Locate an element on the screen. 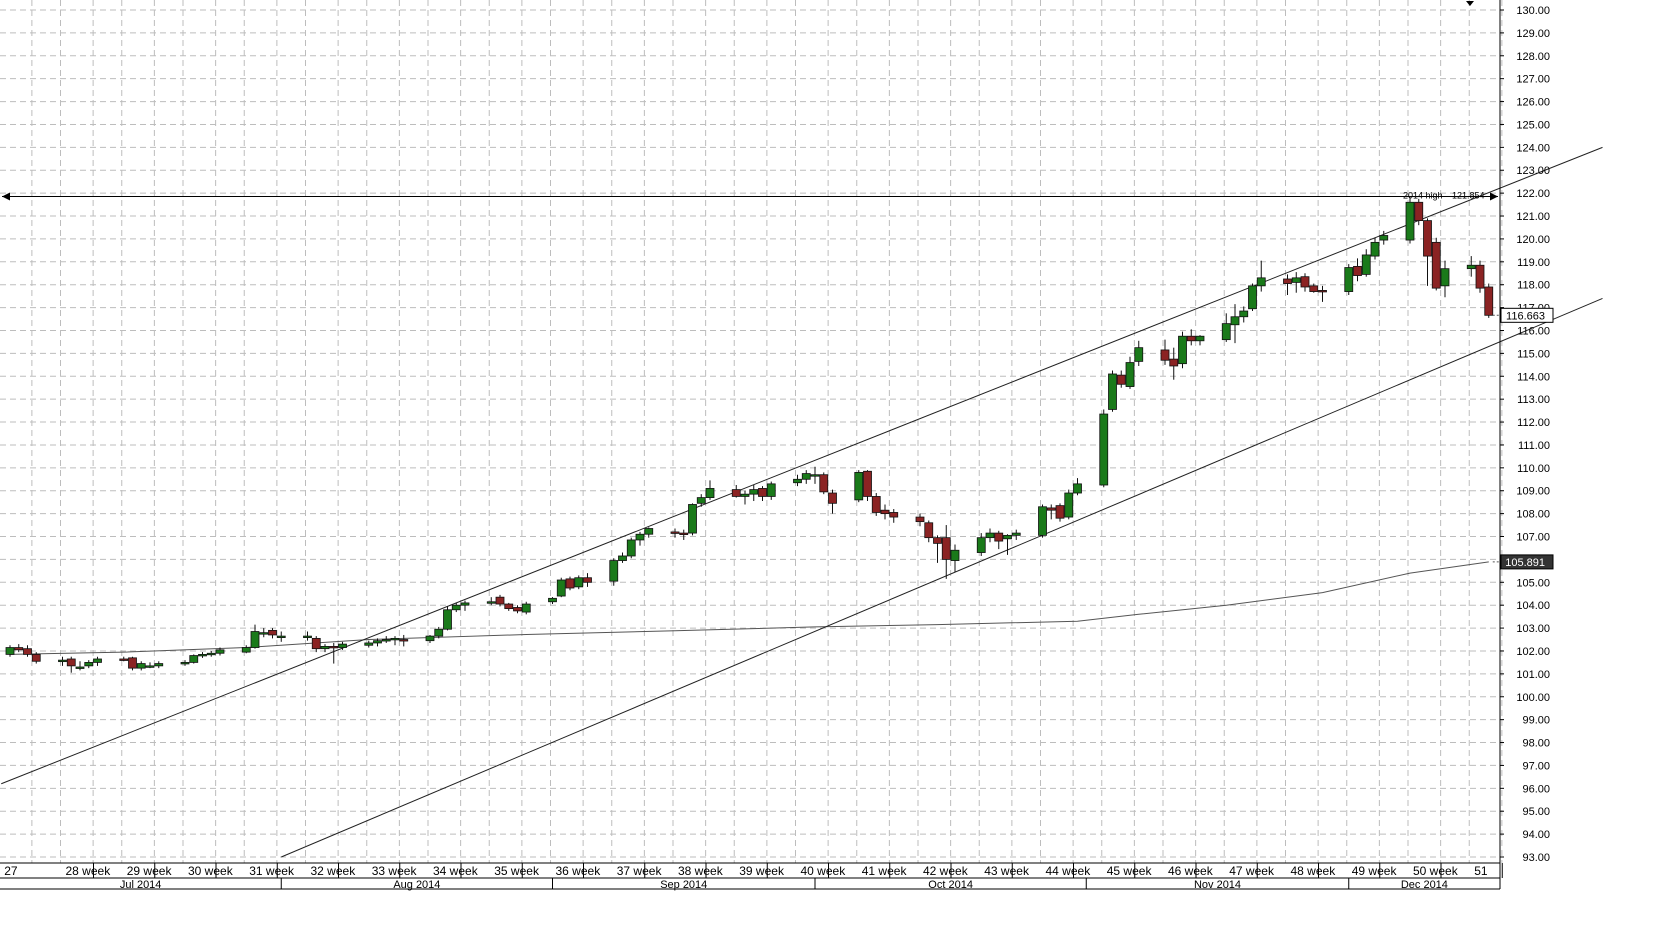 This screenshot has height=942, width=1655. week-label: 42 week is located at coordinates (946, 871).